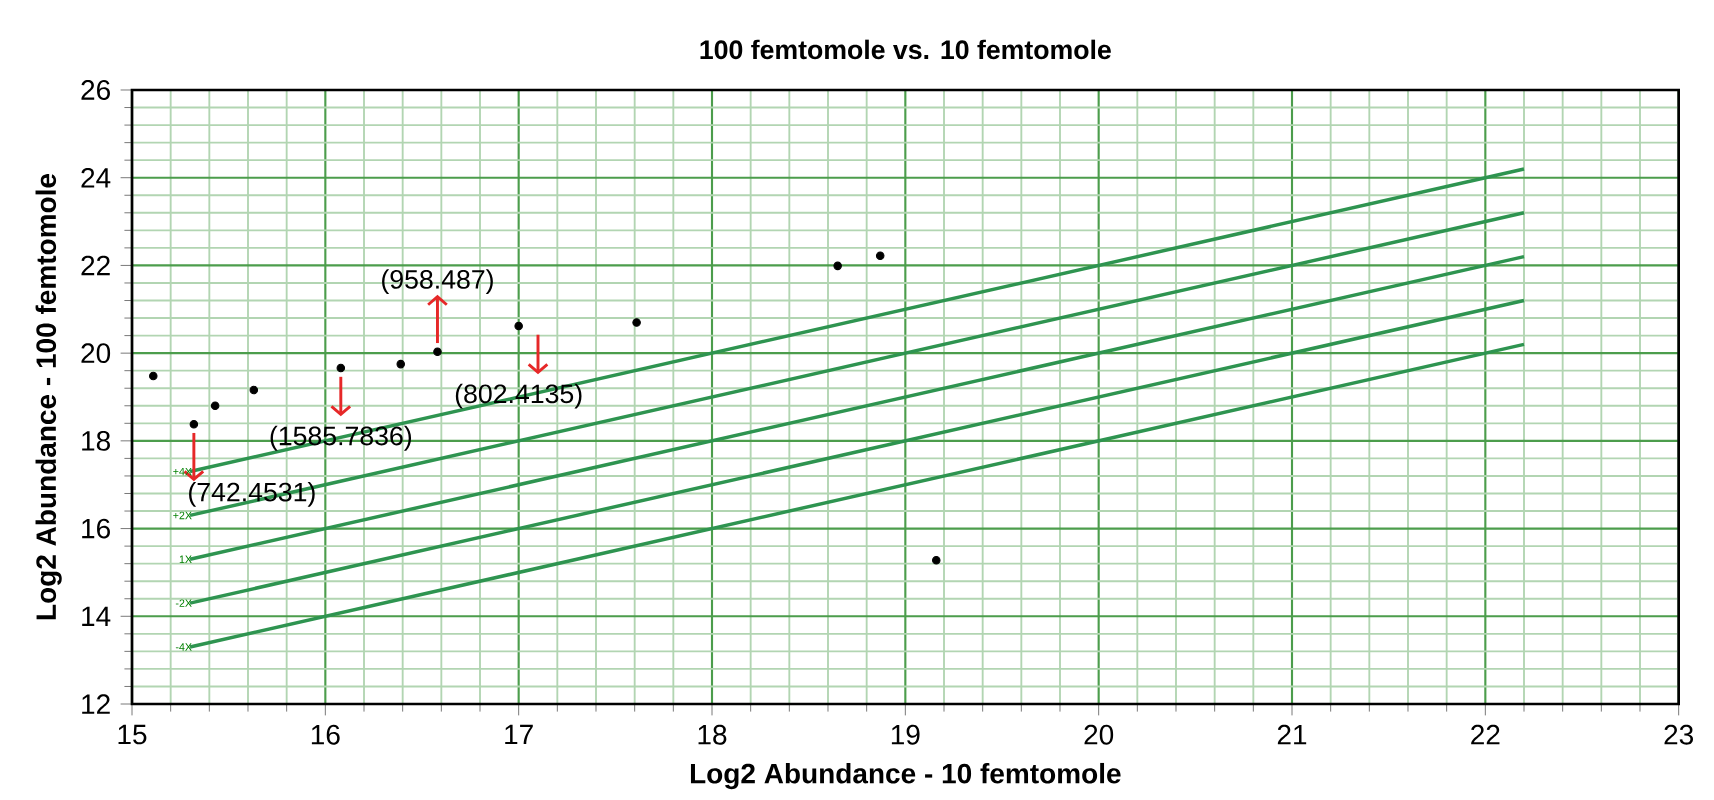 This screenshot has width=1714, height=800. I want to click on x-tick-label: 16, so click(325, 734).